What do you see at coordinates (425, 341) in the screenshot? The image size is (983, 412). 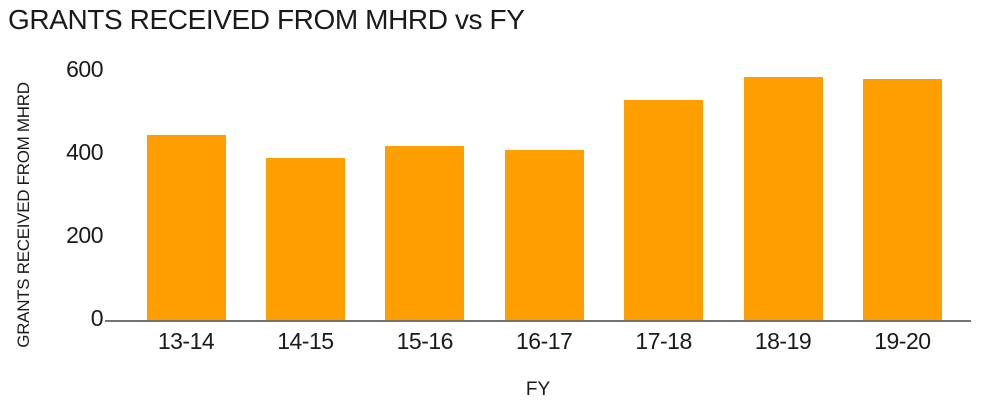 I see `x-tick-label-15-16: 15-16` at bounding box center [425, 341].